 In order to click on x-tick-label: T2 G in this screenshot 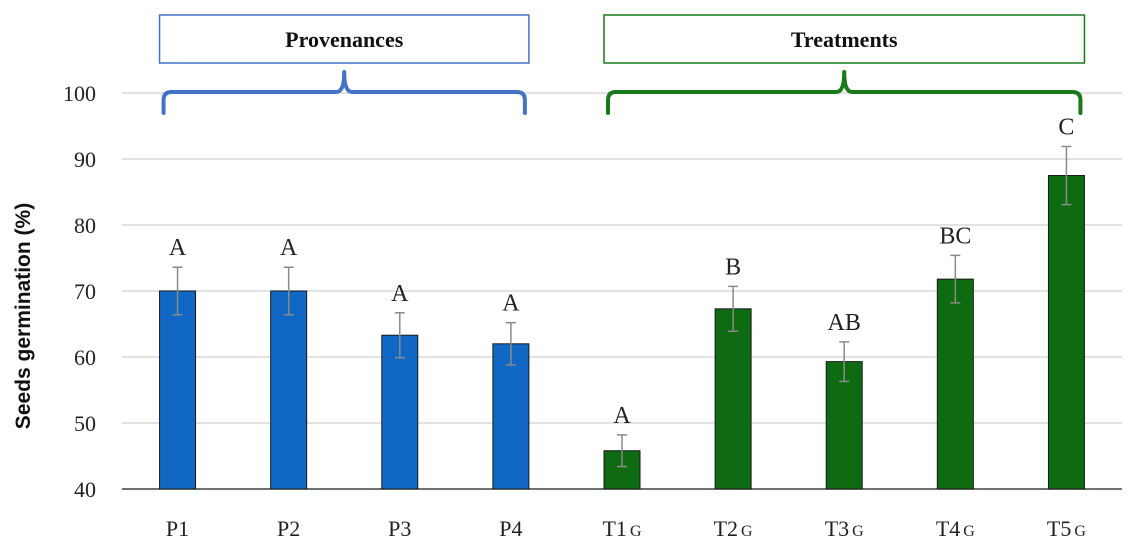, I will do `click(733, 528)`.